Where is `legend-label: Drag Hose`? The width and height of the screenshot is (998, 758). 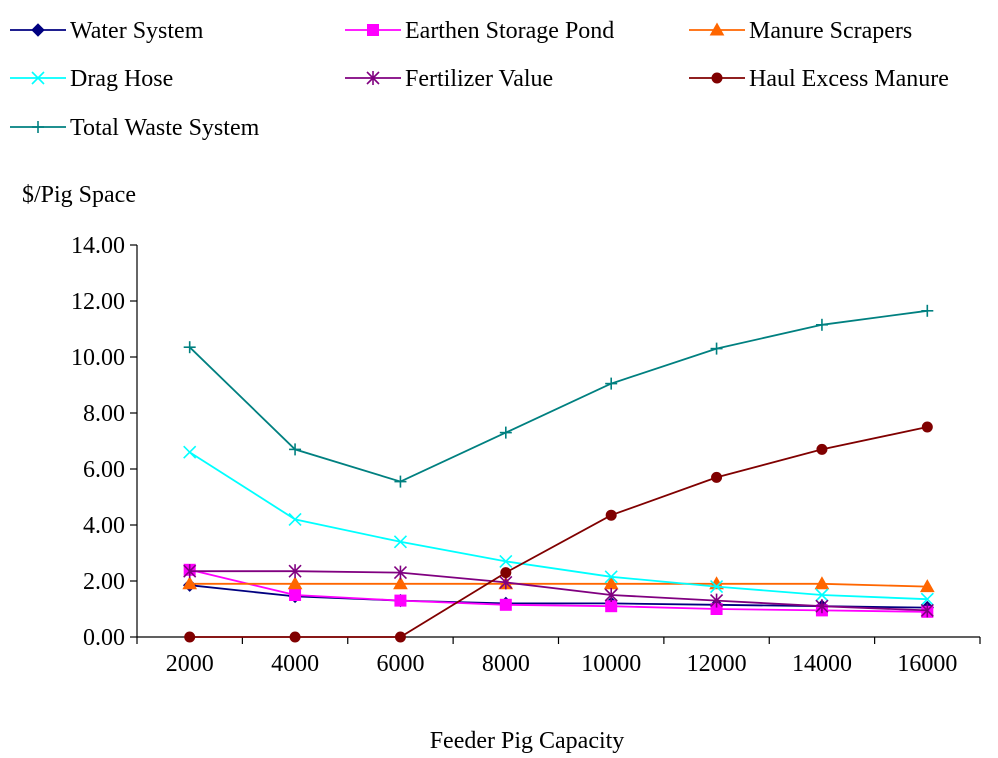 legend-label: Drag Hose is located at coordinates (121, 79).